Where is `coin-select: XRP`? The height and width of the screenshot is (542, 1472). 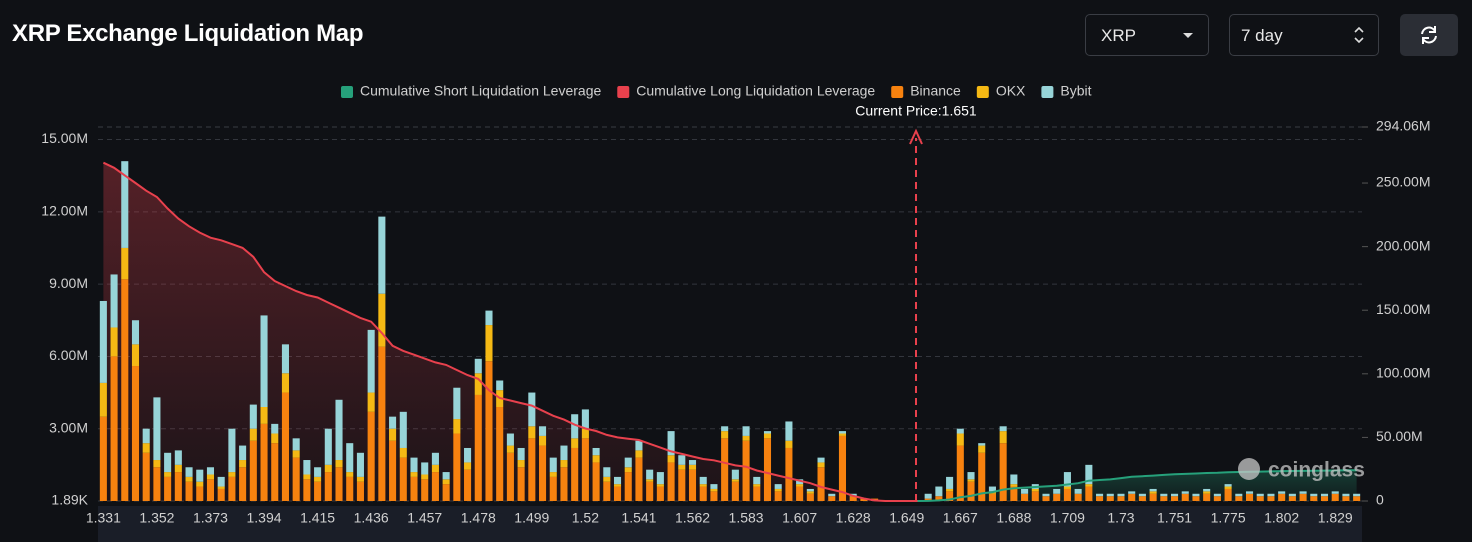 coin-select: XRP is located at coordinates (1147, 35).